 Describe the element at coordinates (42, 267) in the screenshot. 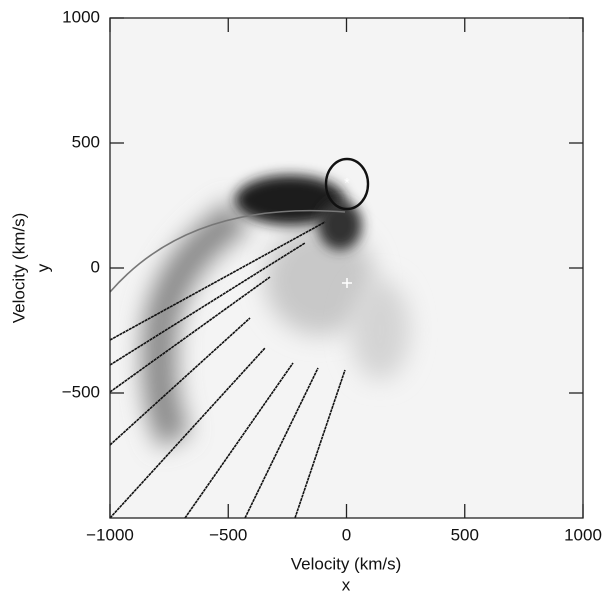

I see `y-axis-name: y` at that location.